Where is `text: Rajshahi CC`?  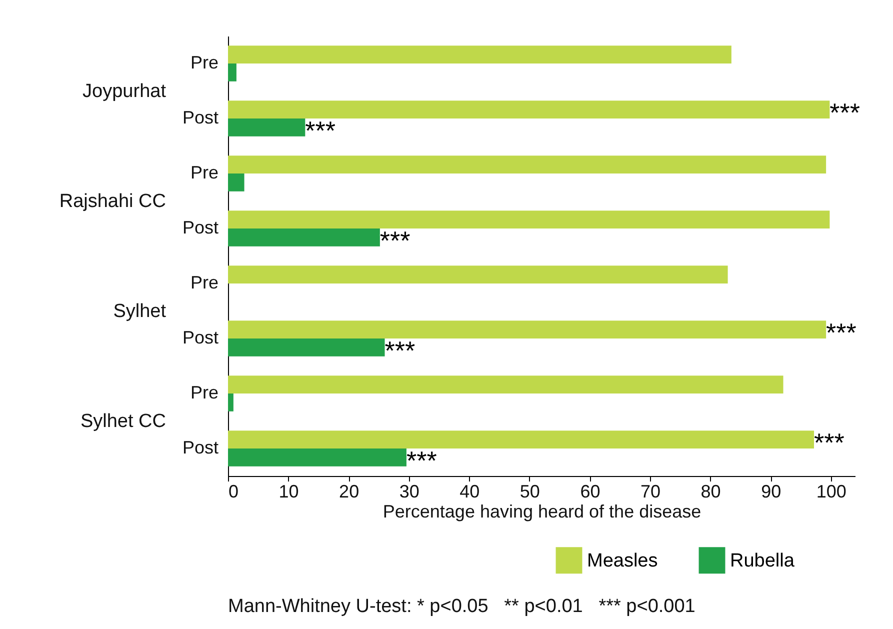
text: Rajshahi CC is located at coordinates (112, 201).